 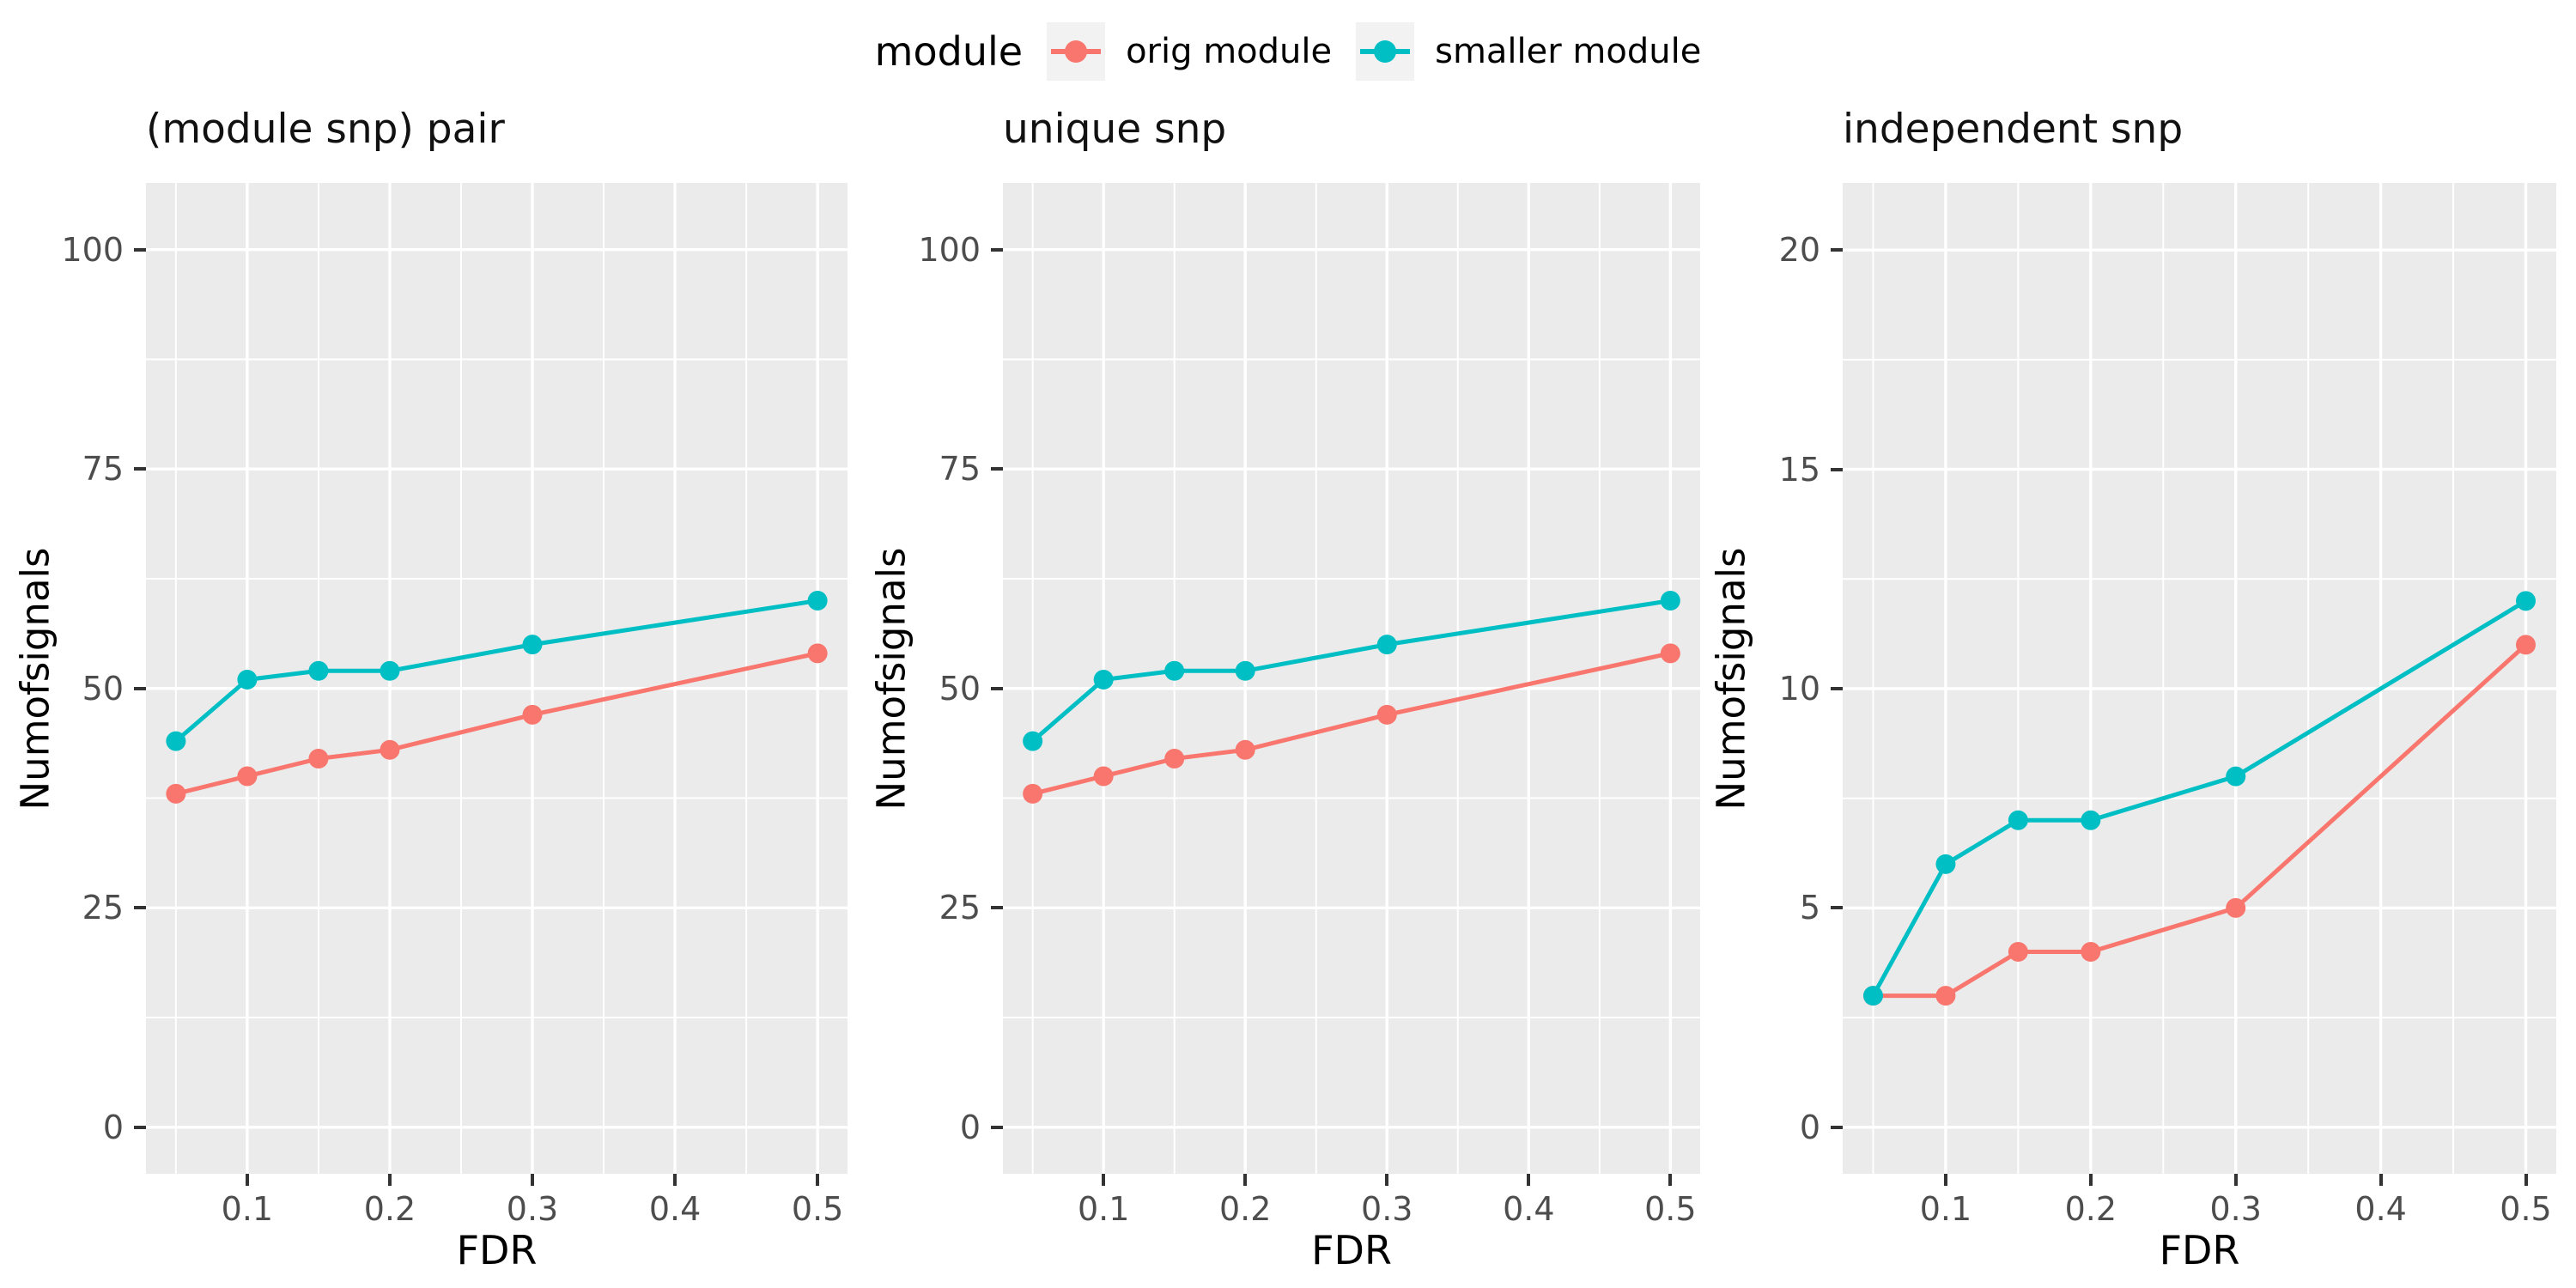 I want to click on facet-title-independent-snp: independent snp, so click(x=2013, y=129).